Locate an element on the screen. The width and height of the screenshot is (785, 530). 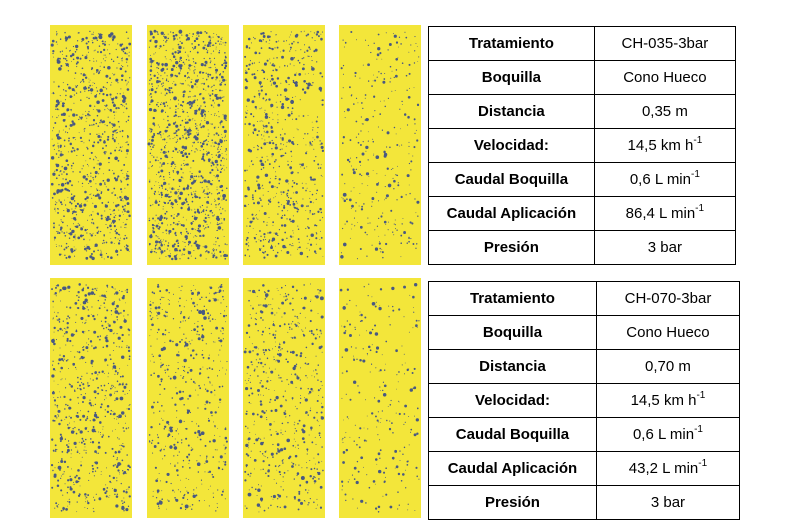
parameter-value: CH-035-3bar is located at coordinates (665, 43).